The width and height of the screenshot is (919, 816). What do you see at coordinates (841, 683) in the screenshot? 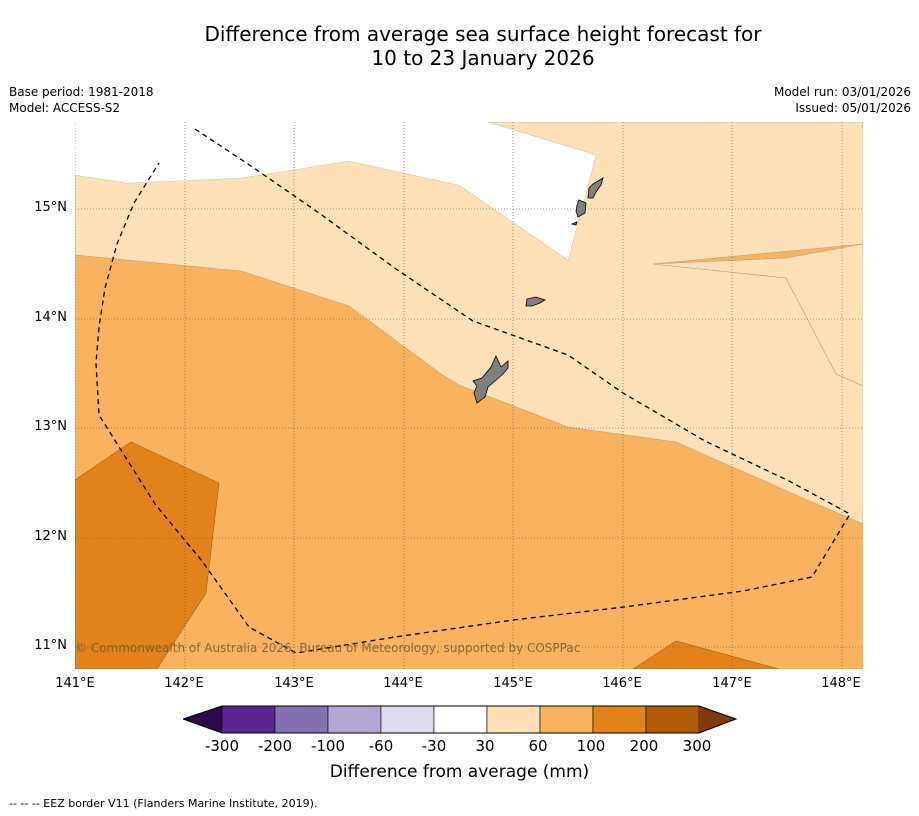
I see `lon-label-148e: 148°E` at bounding box center [841, 683].